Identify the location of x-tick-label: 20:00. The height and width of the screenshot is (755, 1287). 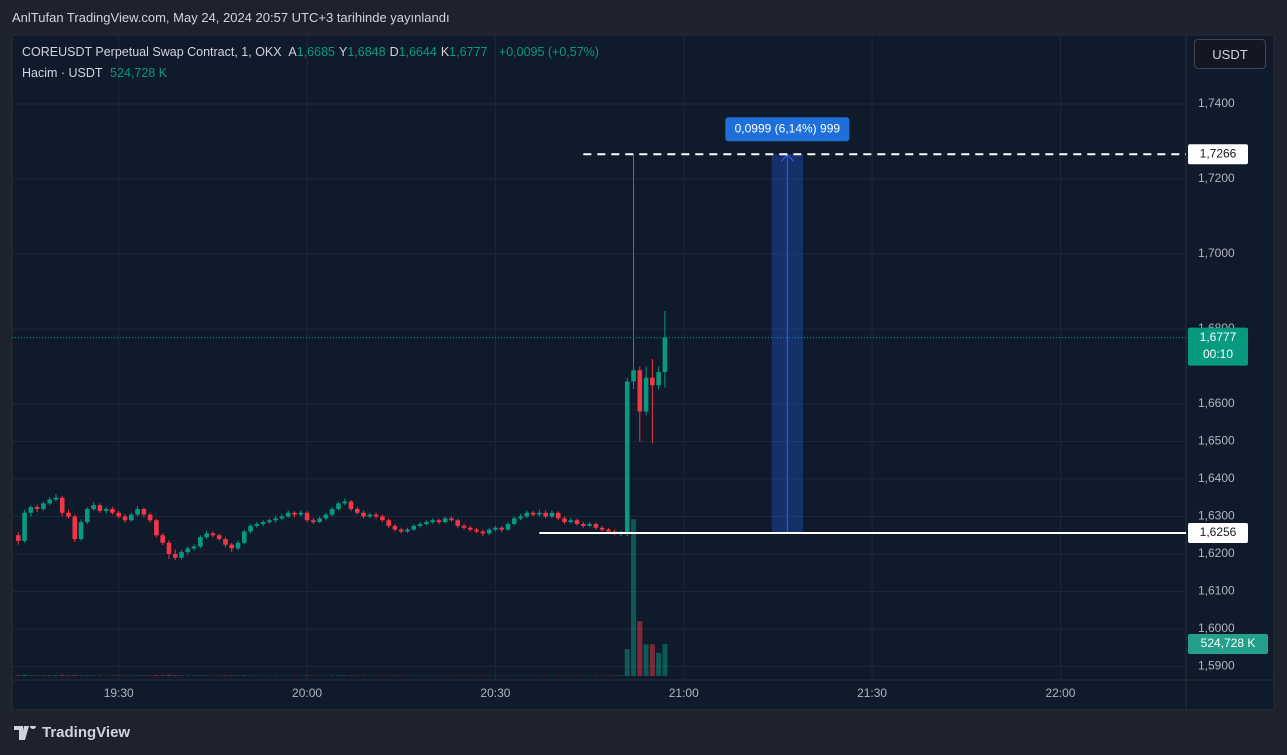
(307, 693).